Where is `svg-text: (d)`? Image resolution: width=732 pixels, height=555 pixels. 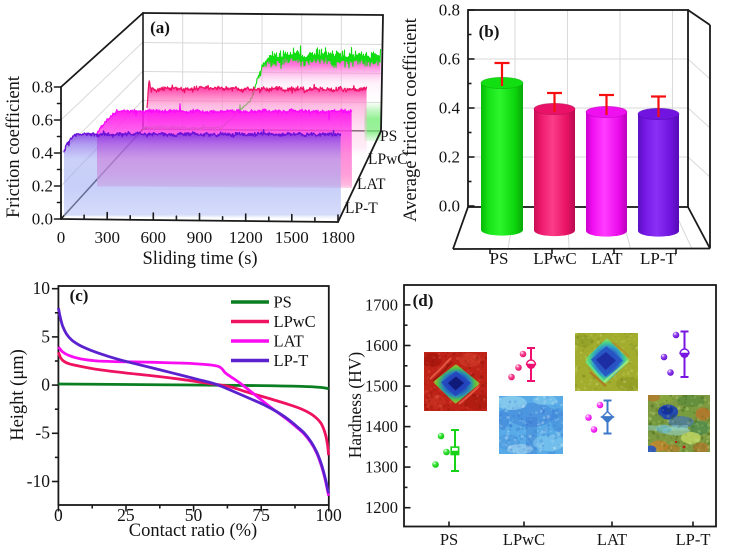 svg-text: (d) is located at coordinates (423, 300).